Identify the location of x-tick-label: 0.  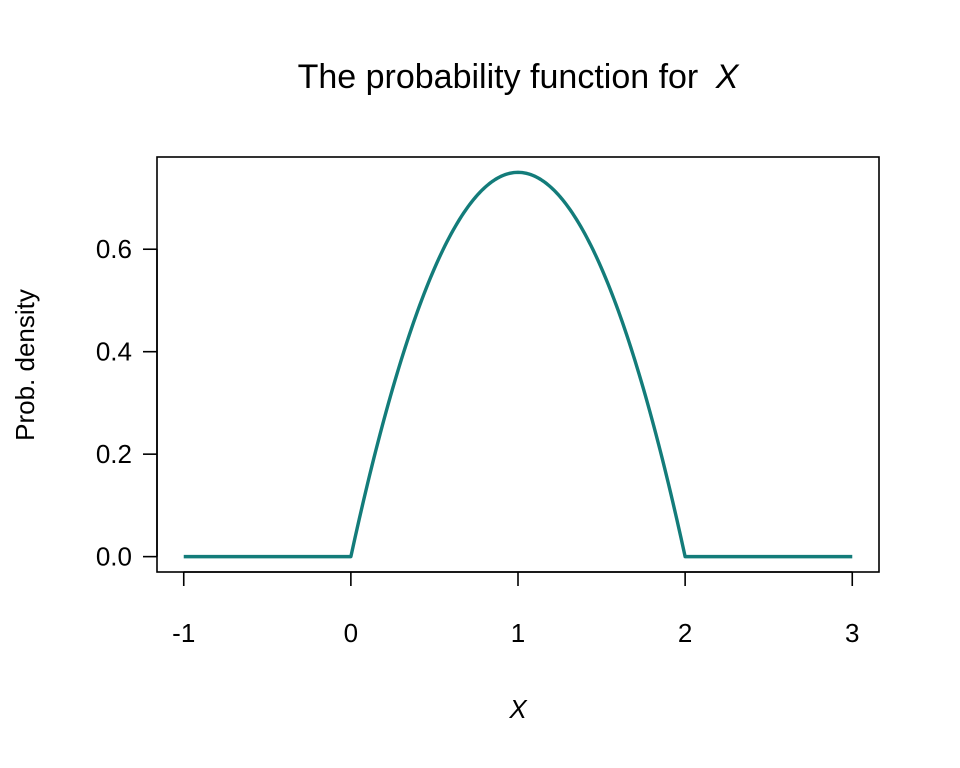
(351, 633).